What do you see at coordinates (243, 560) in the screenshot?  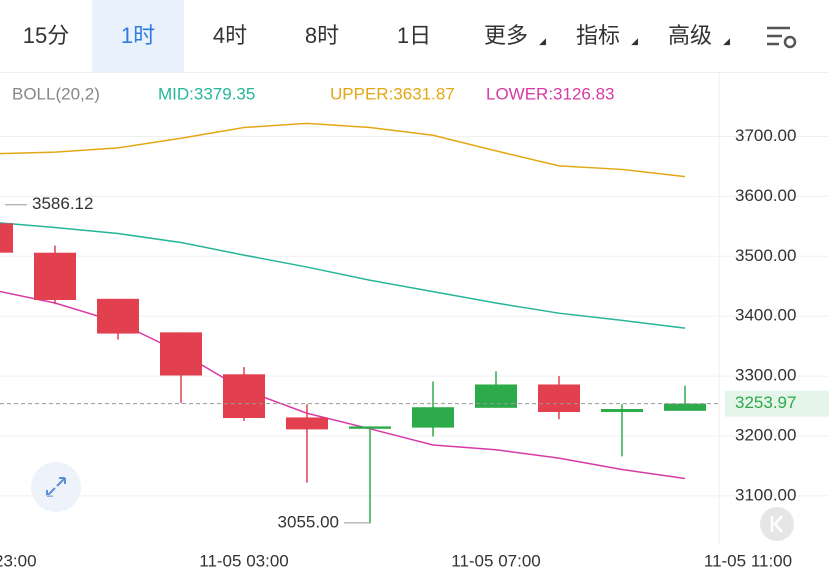 I see `x-tick-label: 11-05 03:00` at bounding box center [243, 560].